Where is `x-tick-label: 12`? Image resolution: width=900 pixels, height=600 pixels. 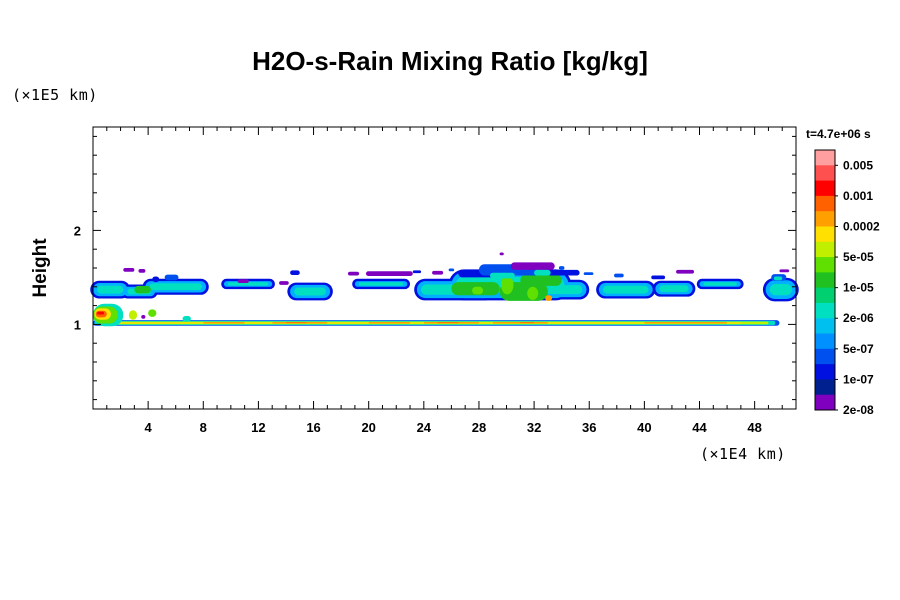
x-tick-label: 12 is located at coordinates (258, 427).